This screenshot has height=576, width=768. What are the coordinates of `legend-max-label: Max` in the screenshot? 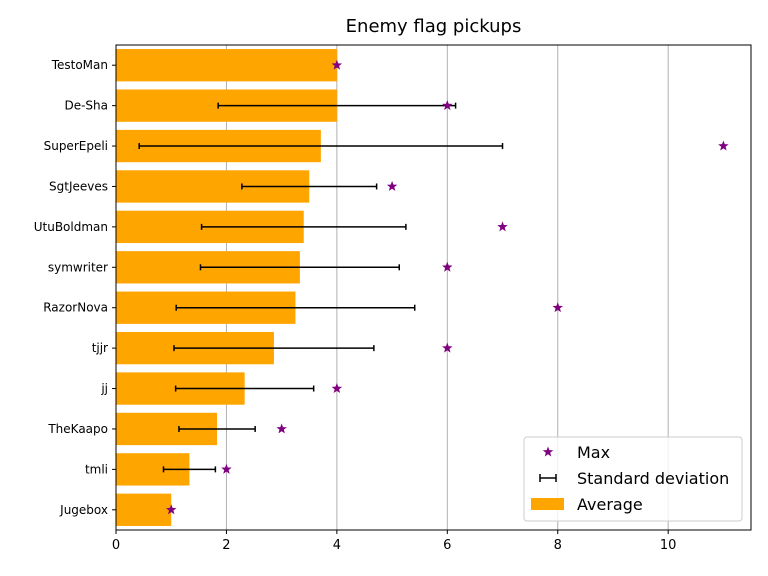 It's located at (593, 452).